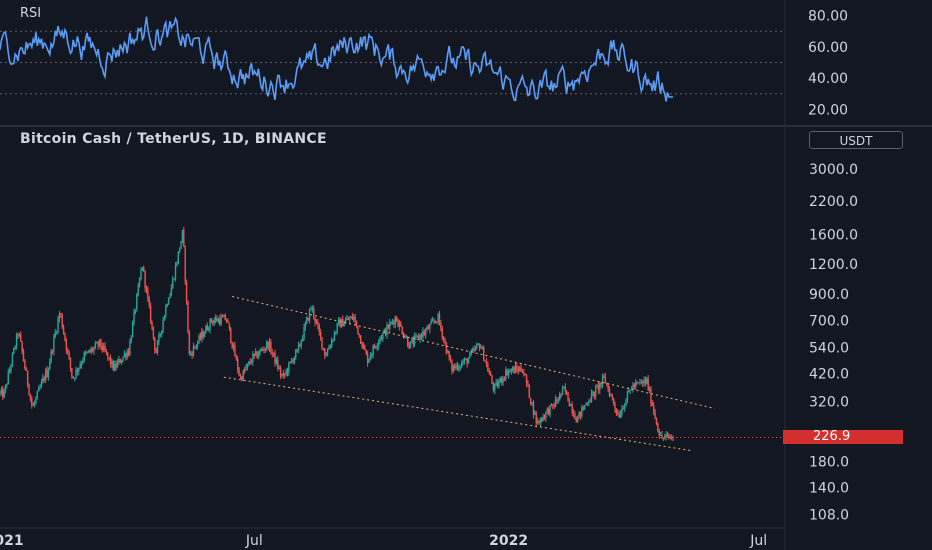 This screenshot has width=932, height=550. What do you see at coordinates (254, 541) in the screenshot?
I see `time-tick-label: Jul` at bounding box center [254, 541].